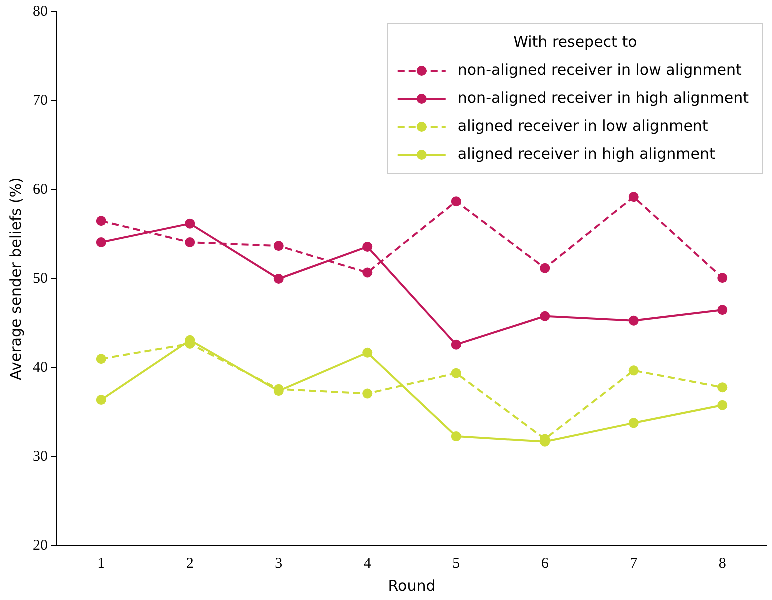  I want to click on legend-label: non-aligned receiver in high alignment, so click(604, 97).